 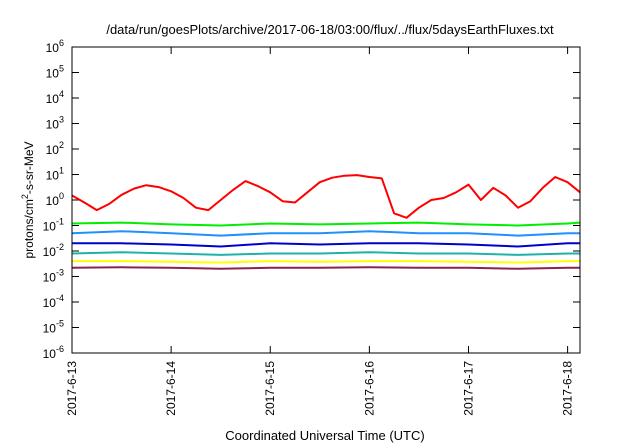 I want to click on y-tick-label: 10⁻⁵, so click(x=53, y=327).